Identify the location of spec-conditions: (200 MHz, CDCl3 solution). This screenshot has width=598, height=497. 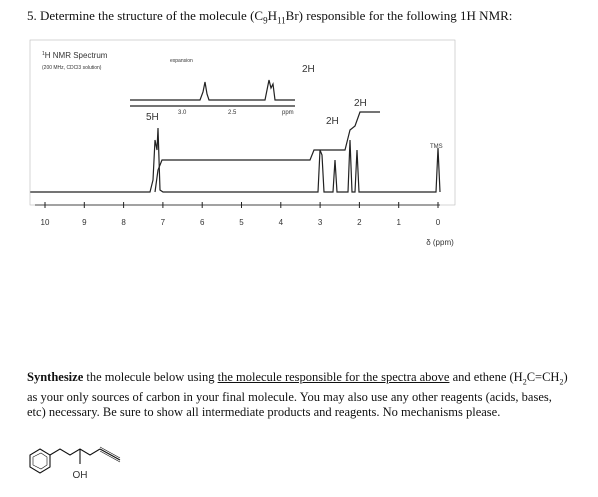
(72, 68).